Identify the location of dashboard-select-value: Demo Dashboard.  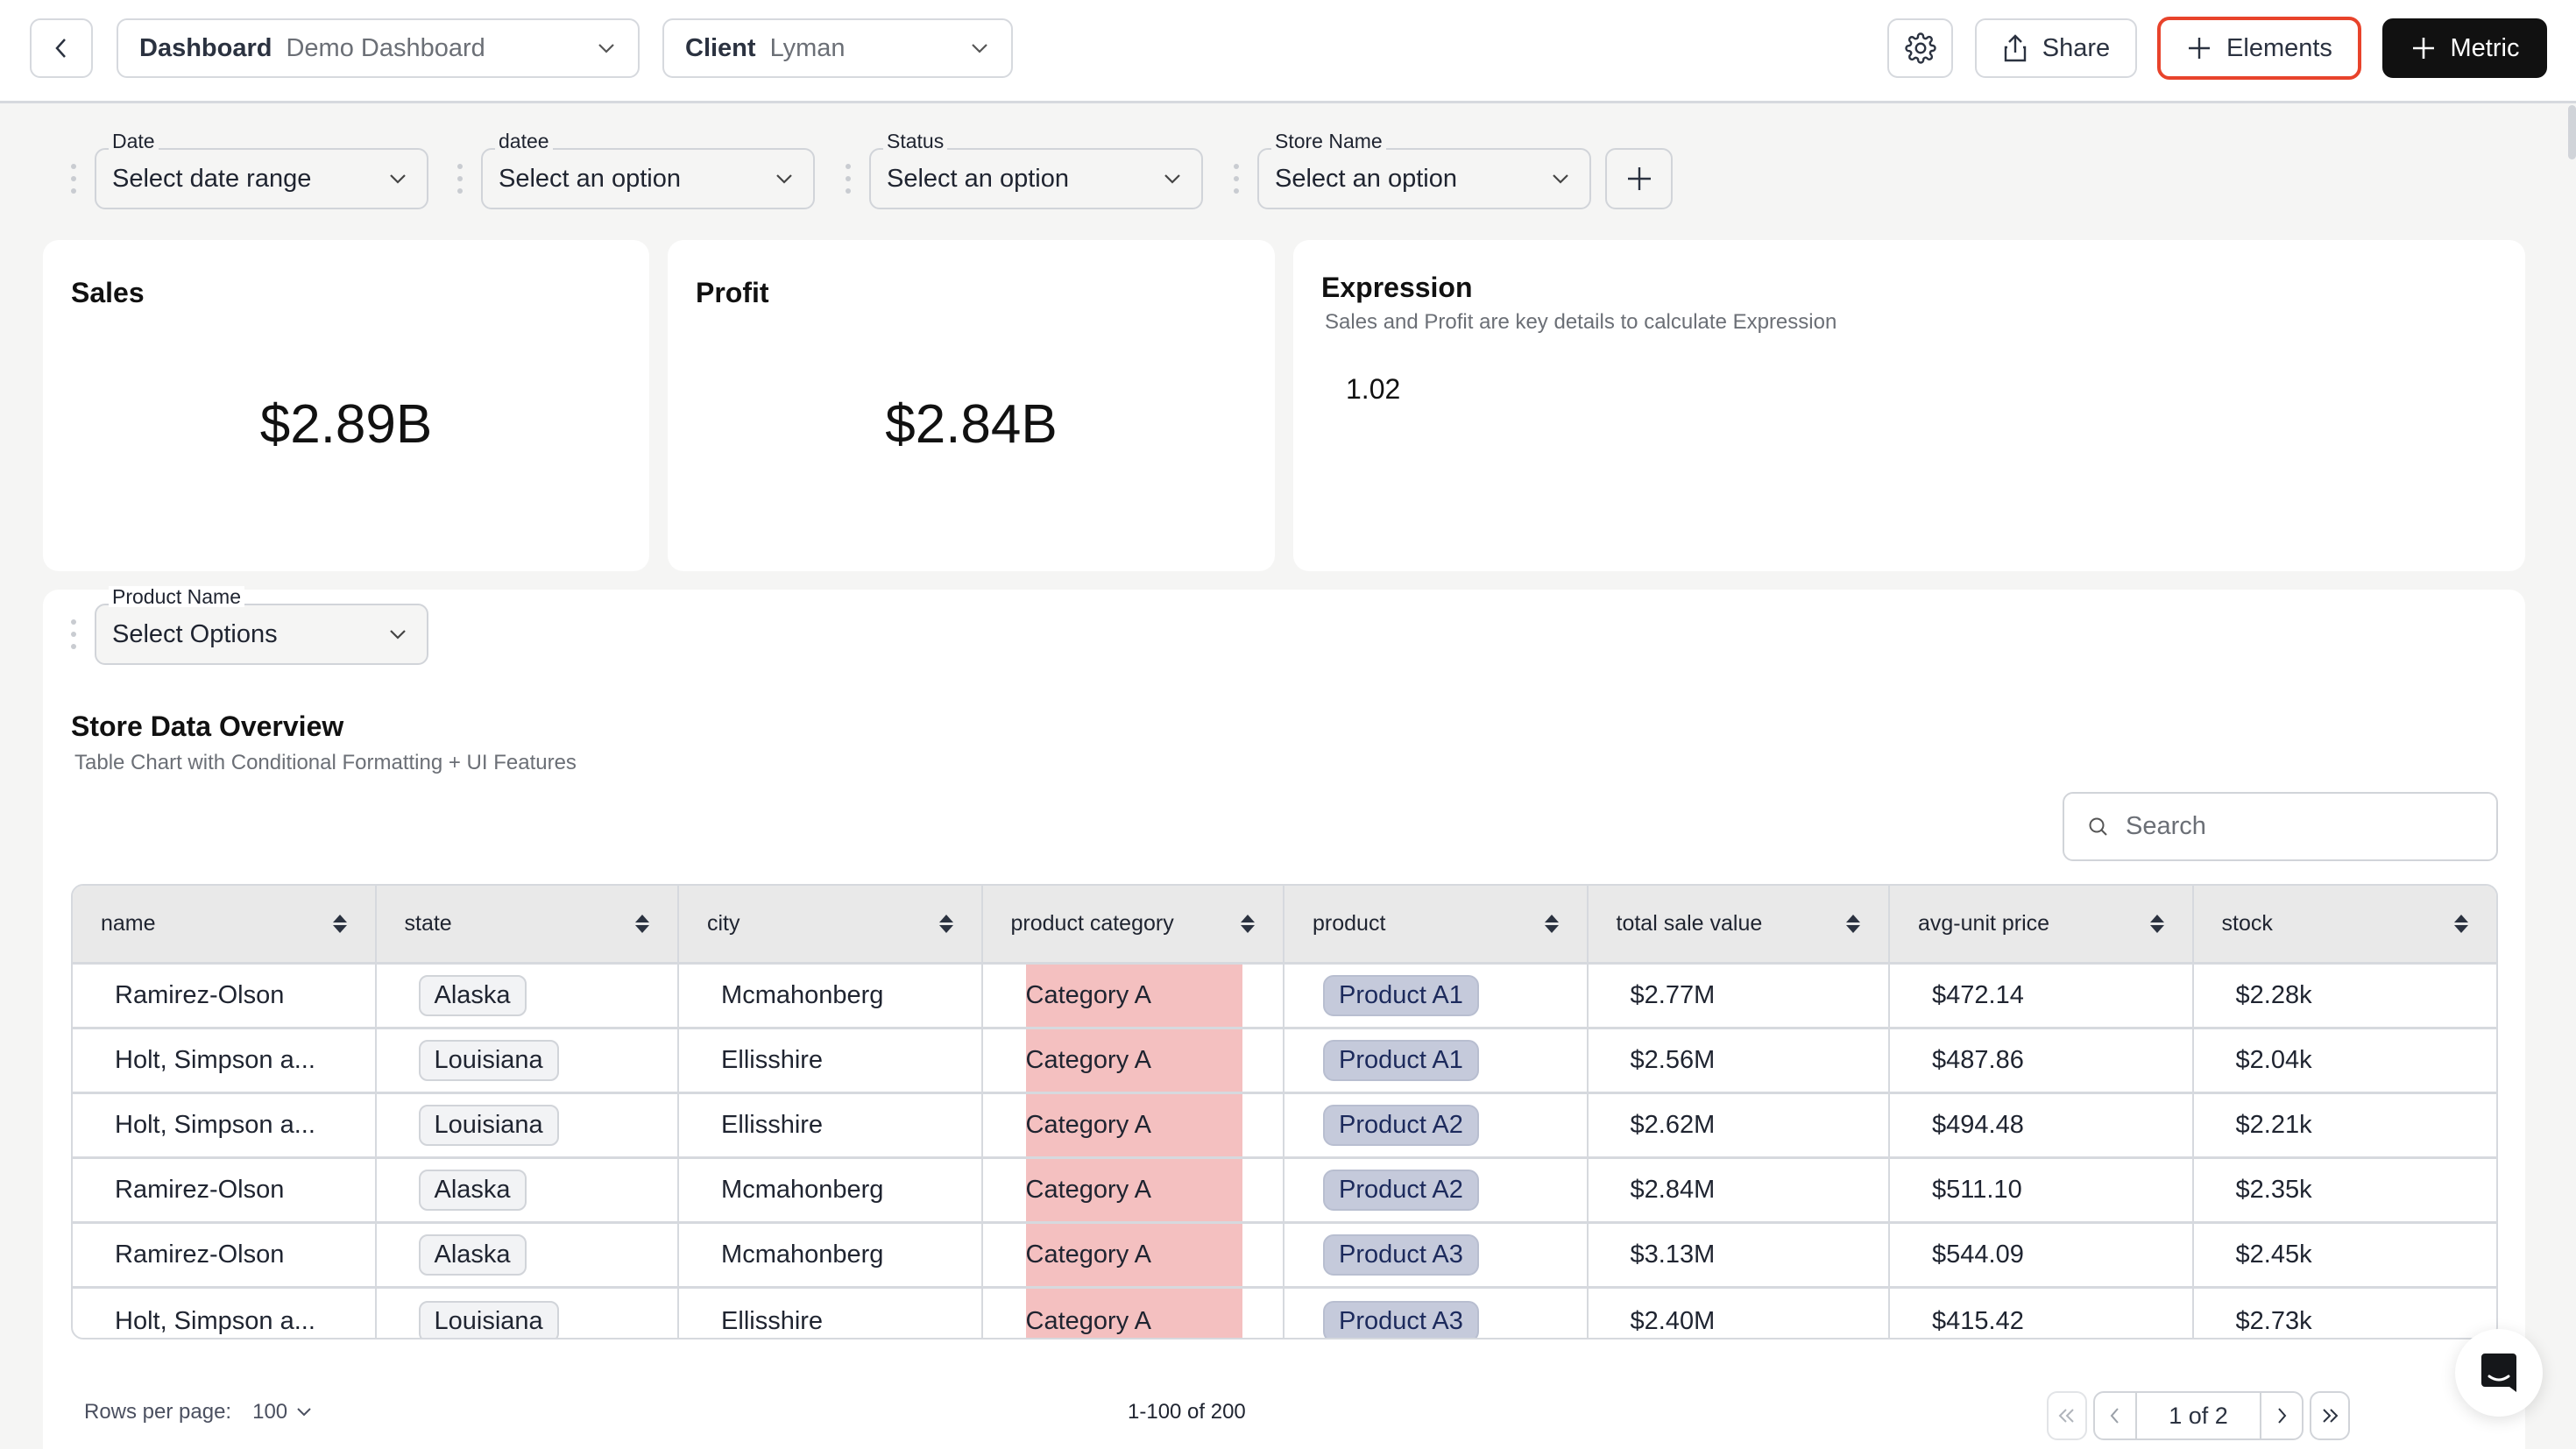
(385, 48).